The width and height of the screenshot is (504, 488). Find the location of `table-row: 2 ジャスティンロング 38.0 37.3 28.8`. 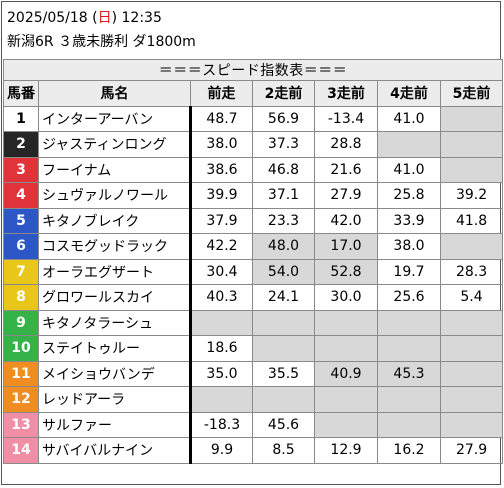

table-row: 2 ジャスティンロング 38.0 37.3 28.8 is located at coordinates (253, 144).